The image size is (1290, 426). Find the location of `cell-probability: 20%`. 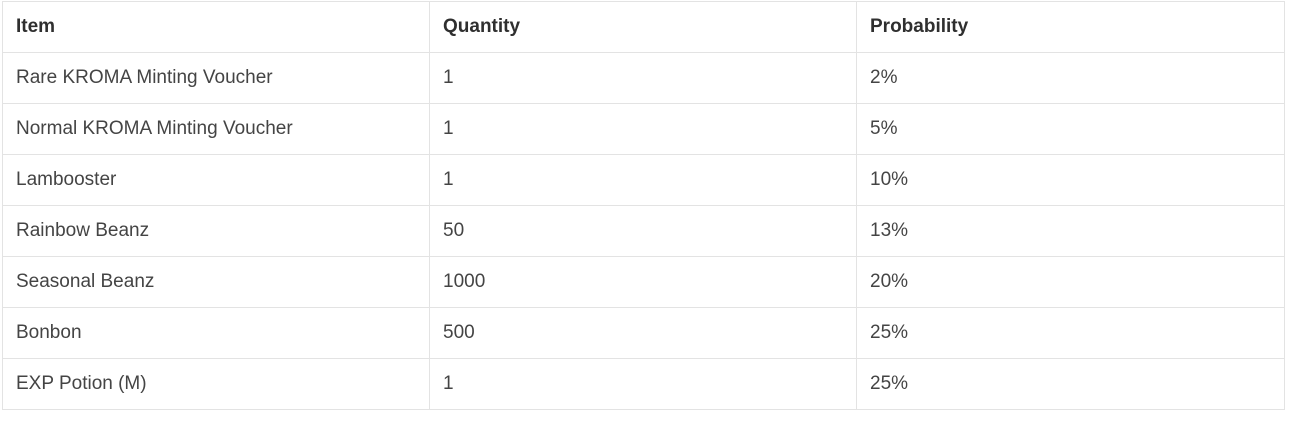

cell-probability: 20% is located at coordinates (1070, 282).